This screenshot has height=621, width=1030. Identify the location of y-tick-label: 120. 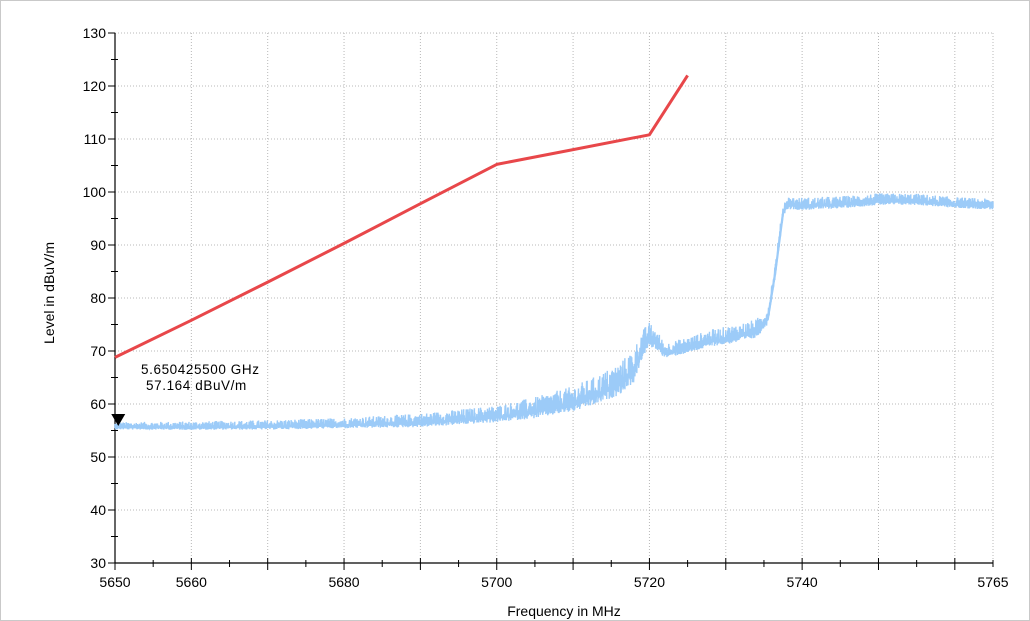
(95, 86).